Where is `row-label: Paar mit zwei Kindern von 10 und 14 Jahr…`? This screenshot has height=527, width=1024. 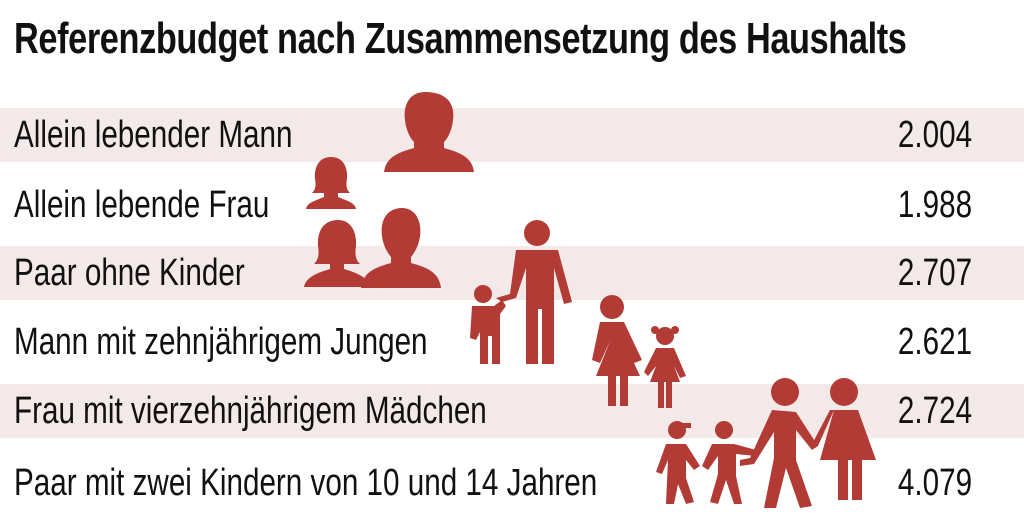 row-label: Paar mit zwei Kindern von 10 und 14 Jahr… is located at coordinates (306, 483).